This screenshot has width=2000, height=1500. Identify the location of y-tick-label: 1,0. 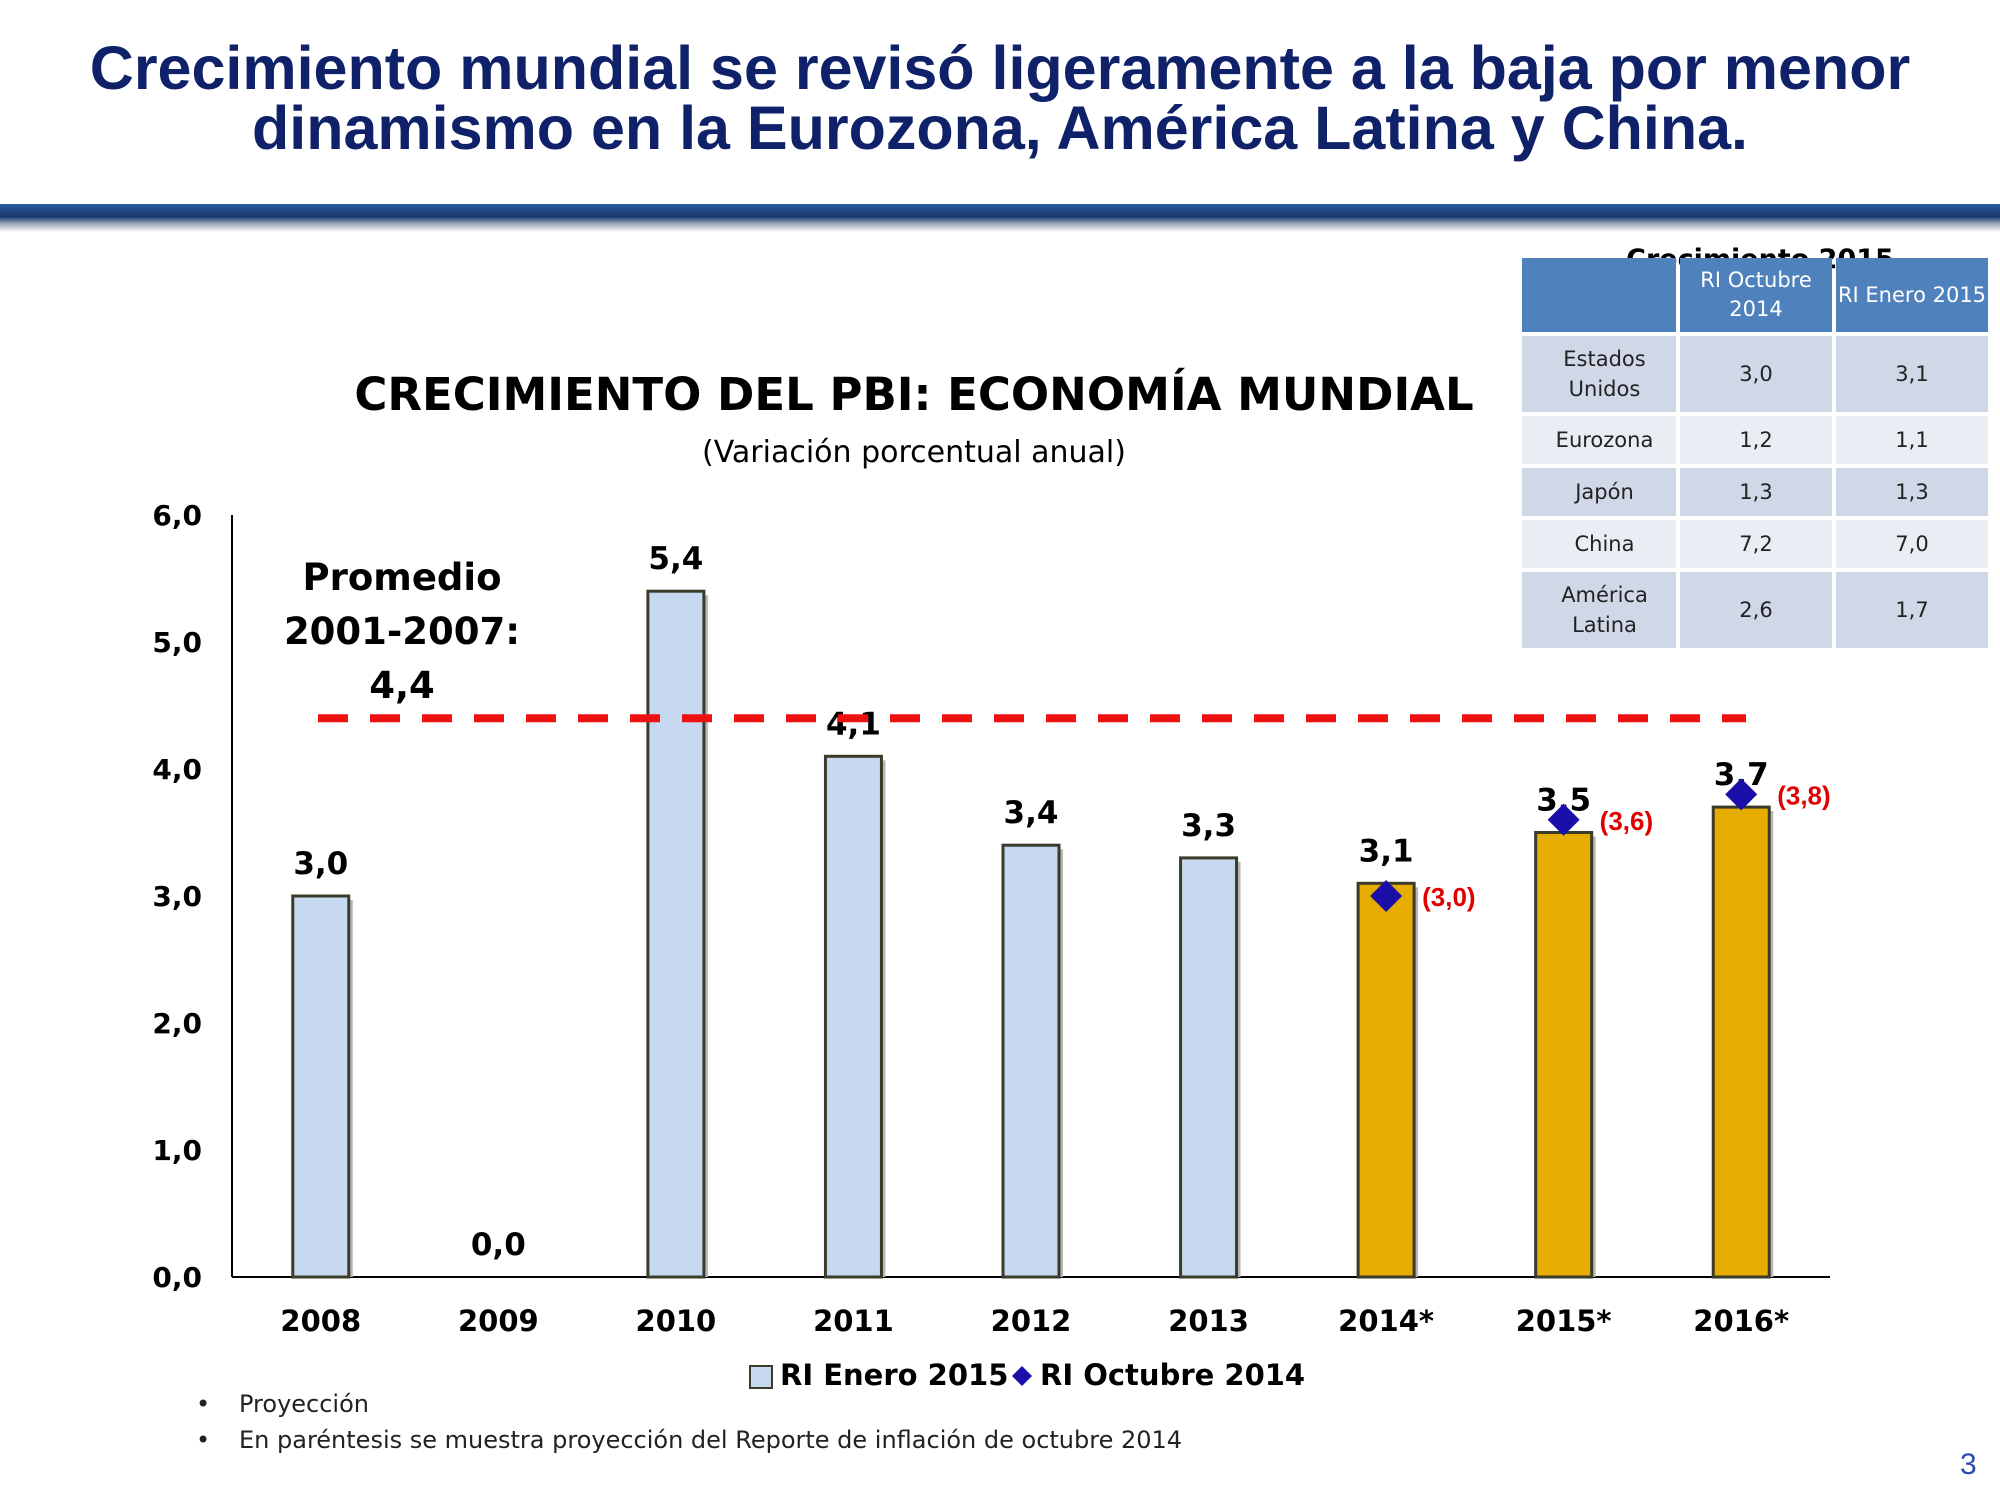
(177, 1150).